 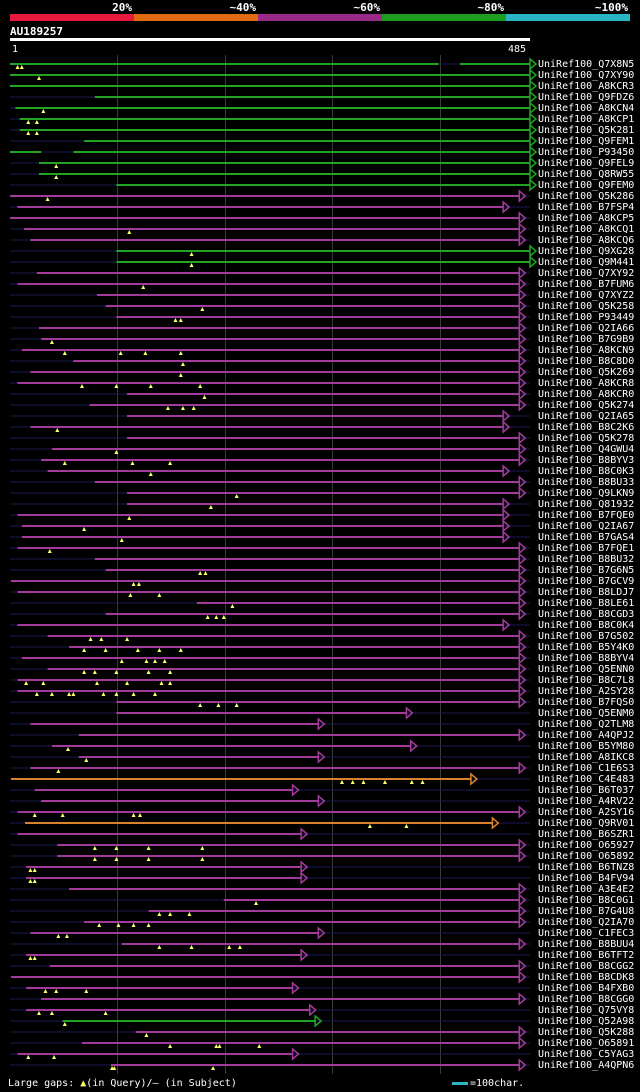 What do you see at coordinates (586, 955) in the screenshot?
I see `hit-id-link: UniRef100_B6TFT2` at bounding box center [586, 955].